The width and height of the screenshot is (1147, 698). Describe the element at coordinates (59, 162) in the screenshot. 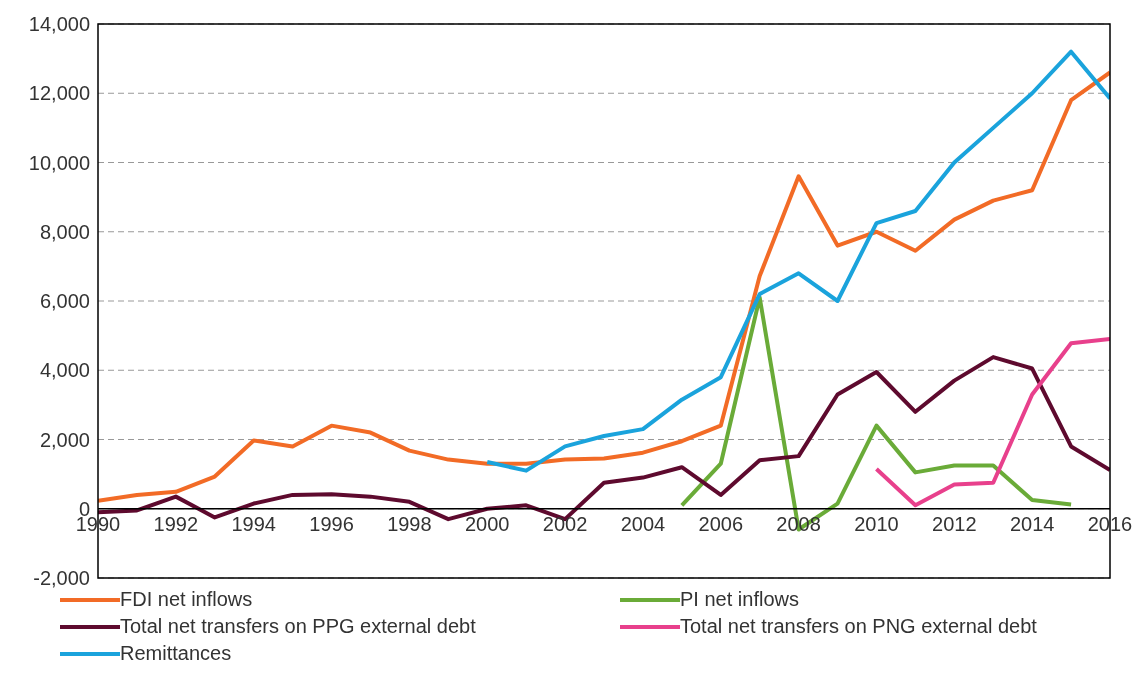

I see `y-tick-label: 10,000` at that location.